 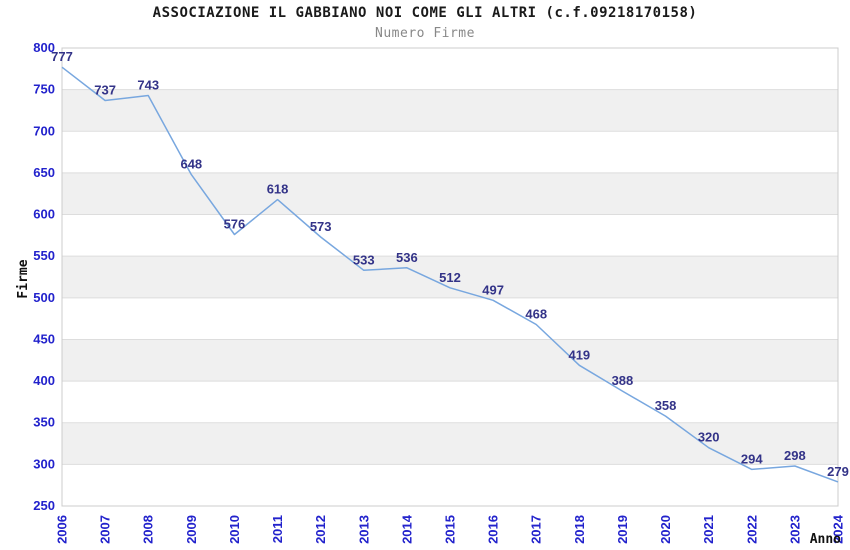 I want to click on data-point-label: 294, so click(x=752, y=458).